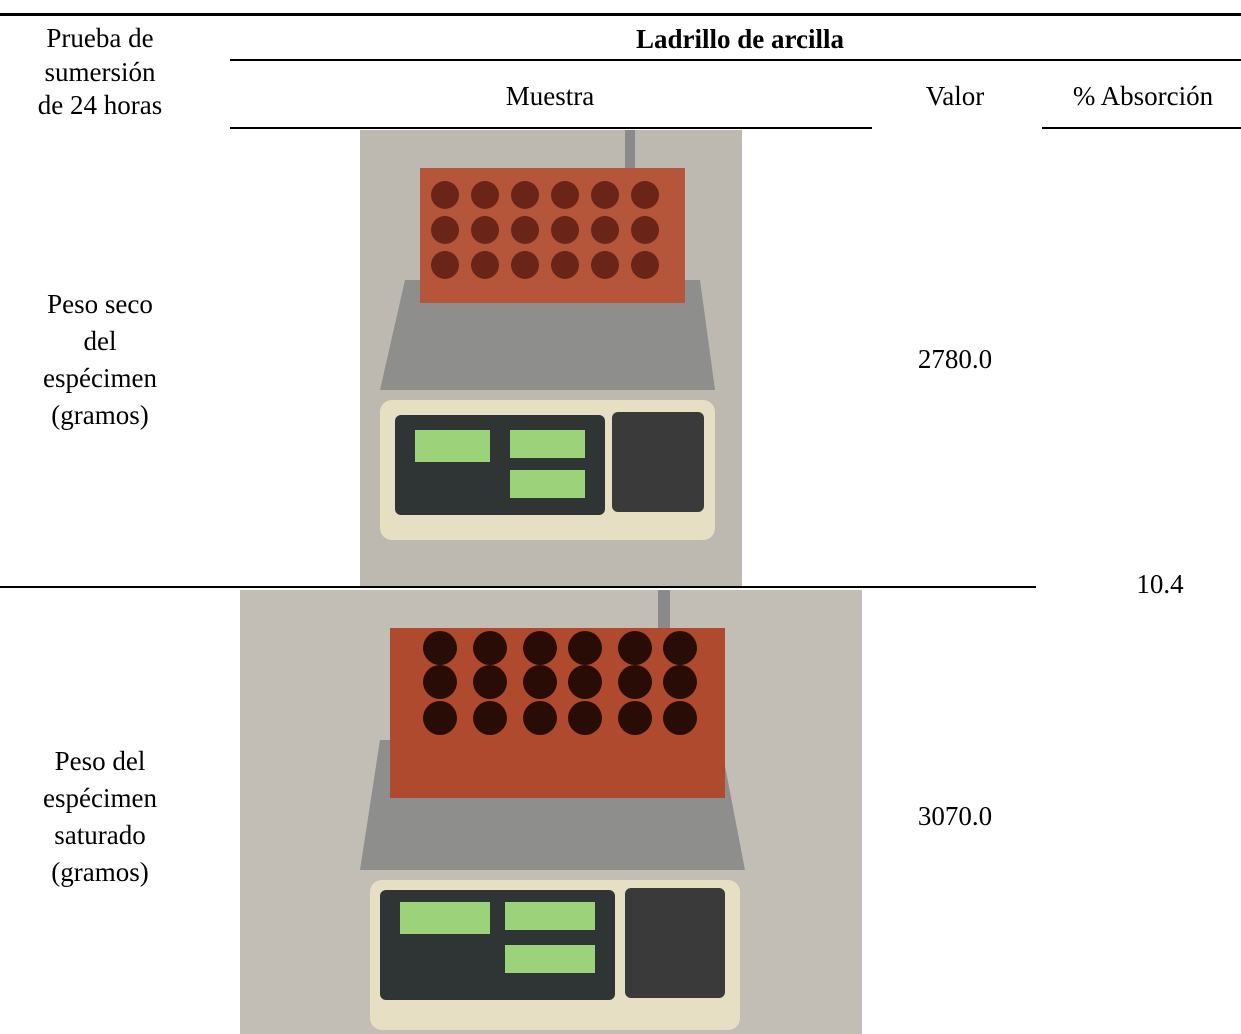 The image size is (1241, 1034). What do you see at coordinates (100, 105) in the screenshot?
I see `header-line: de 24 horas` at bounding box center [100, 105].